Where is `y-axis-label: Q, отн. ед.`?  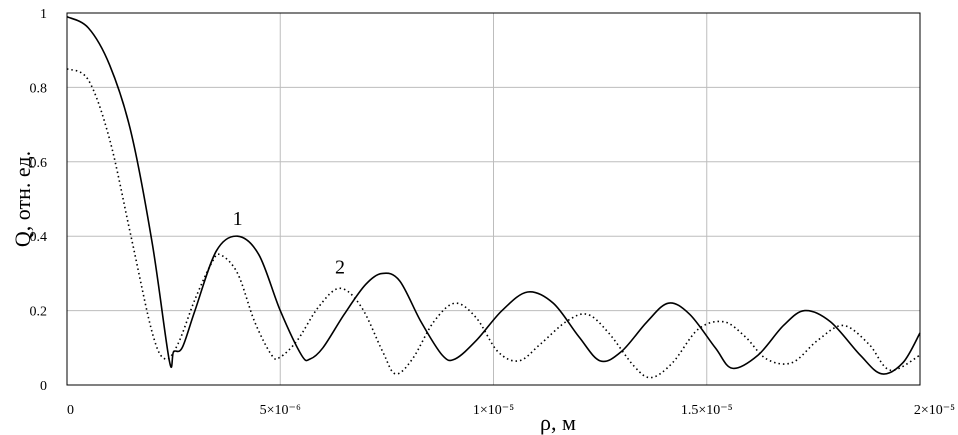 y-axis-label: Q, отн. ед. is located at coordinates (22, 199).